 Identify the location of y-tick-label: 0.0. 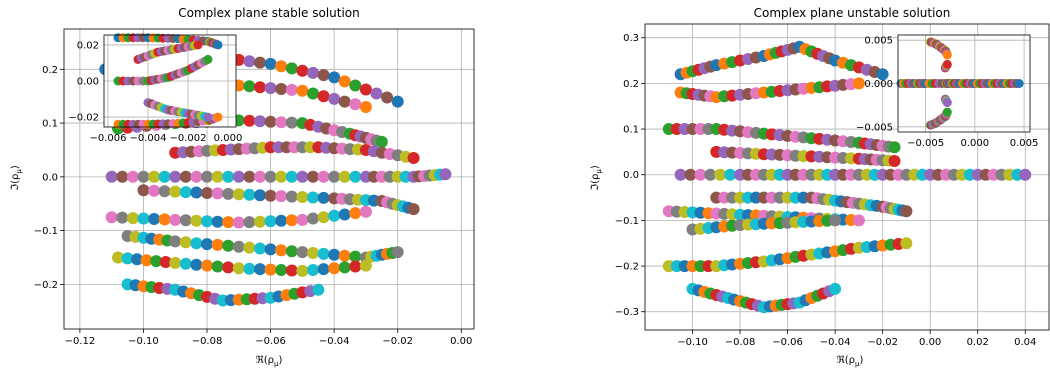
(50, 177).